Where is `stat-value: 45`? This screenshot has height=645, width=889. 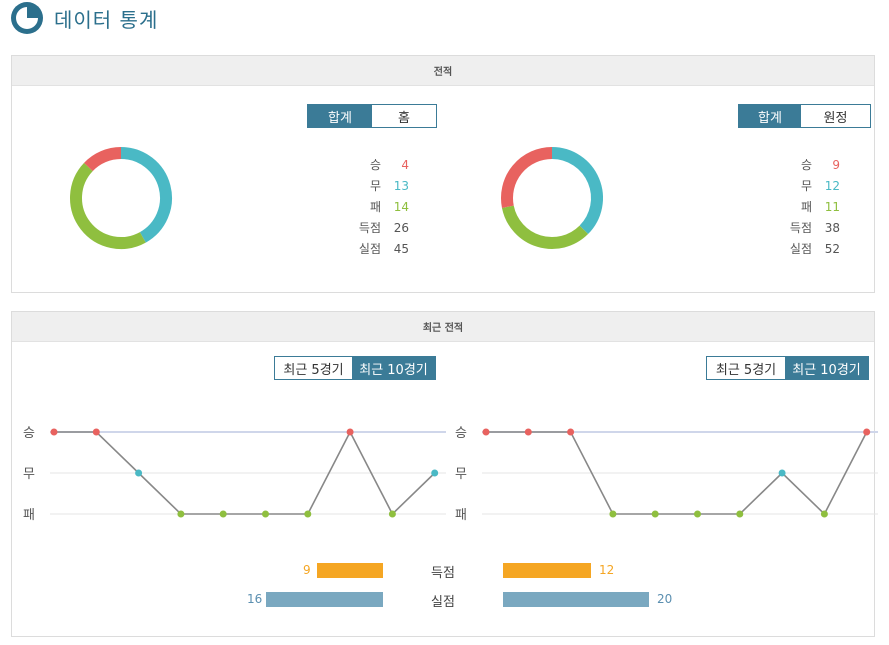
stat-value: 45 is located at coordinates (401, 248).